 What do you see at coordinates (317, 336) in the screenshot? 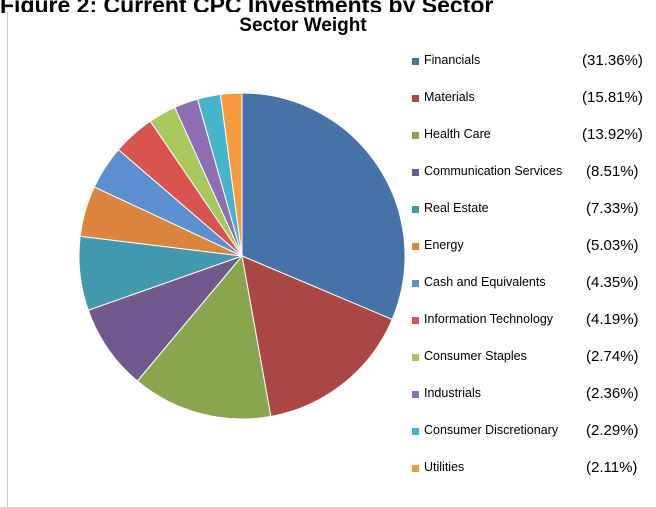
I see `pie-slice-materials` at bounding box center [317, 336].